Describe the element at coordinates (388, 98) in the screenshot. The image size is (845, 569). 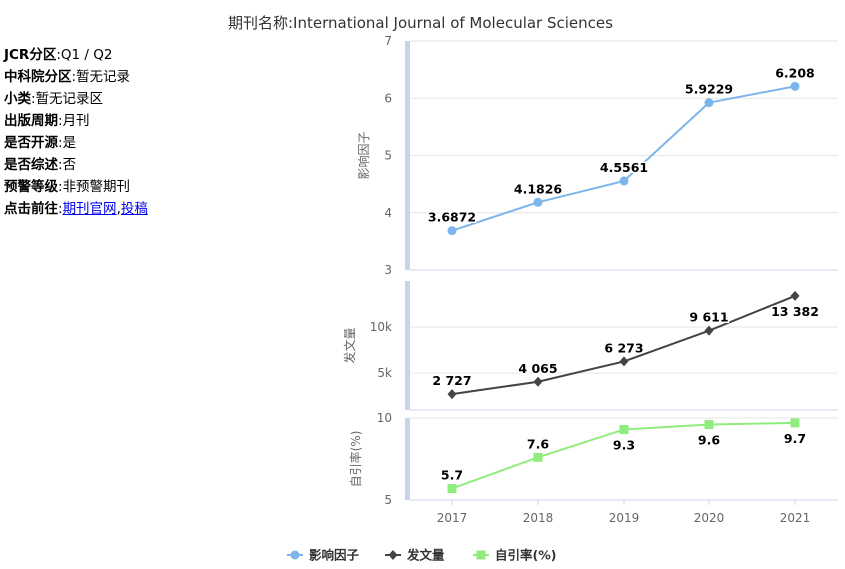
I see `y-tick-label: 6` at that location.